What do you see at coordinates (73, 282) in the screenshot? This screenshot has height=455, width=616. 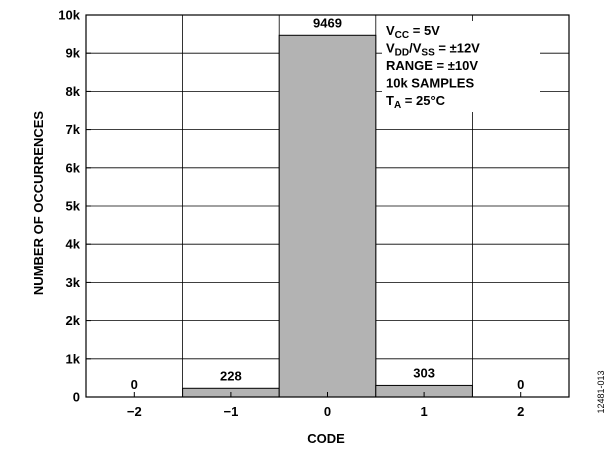 I see `y-tick-label: 3k` at bounding box center [73, 282].